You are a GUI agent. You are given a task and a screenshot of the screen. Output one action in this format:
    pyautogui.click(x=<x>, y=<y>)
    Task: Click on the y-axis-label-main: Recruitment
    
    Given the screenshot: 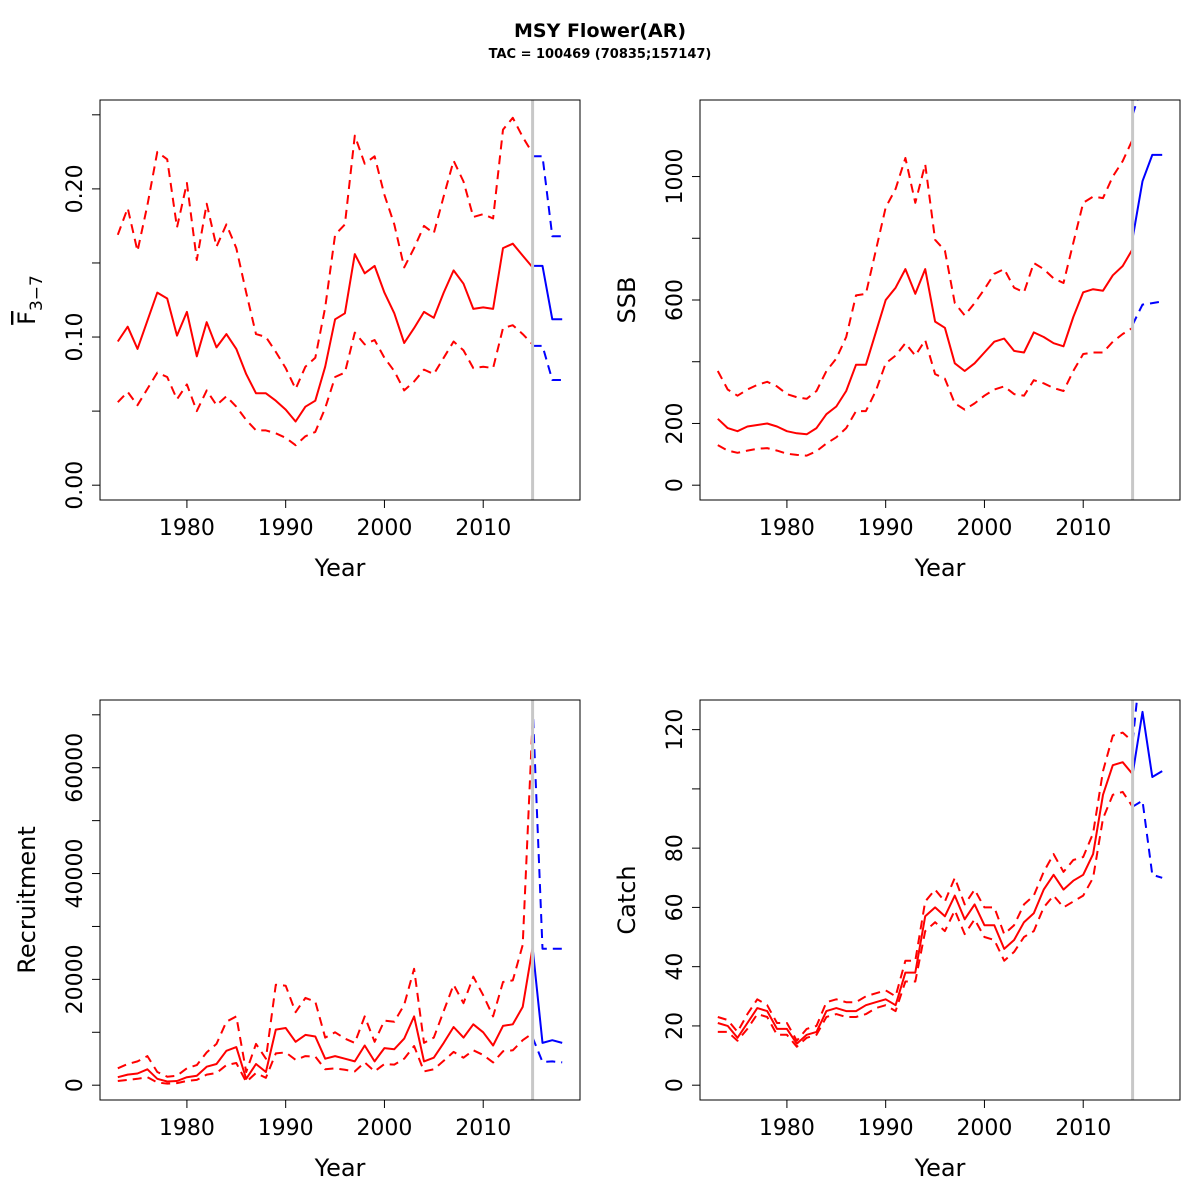 What is the action you would take?
    pyautogui.click(x=27, y=899)
    